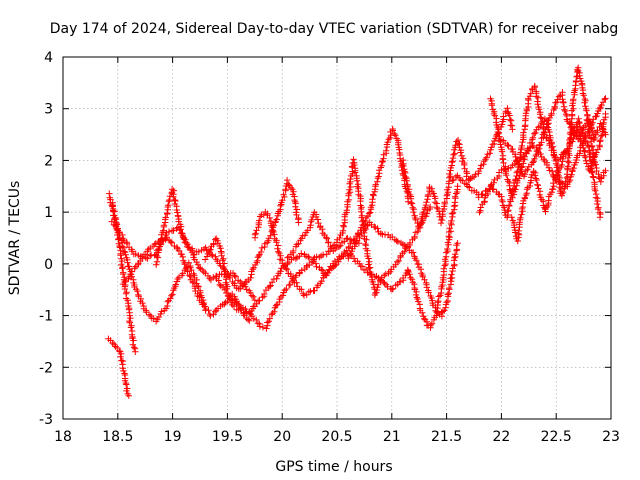 The width and height of the screenshot is (640, 480). I want to click on y-tick-label: 1, so click(48, 213).